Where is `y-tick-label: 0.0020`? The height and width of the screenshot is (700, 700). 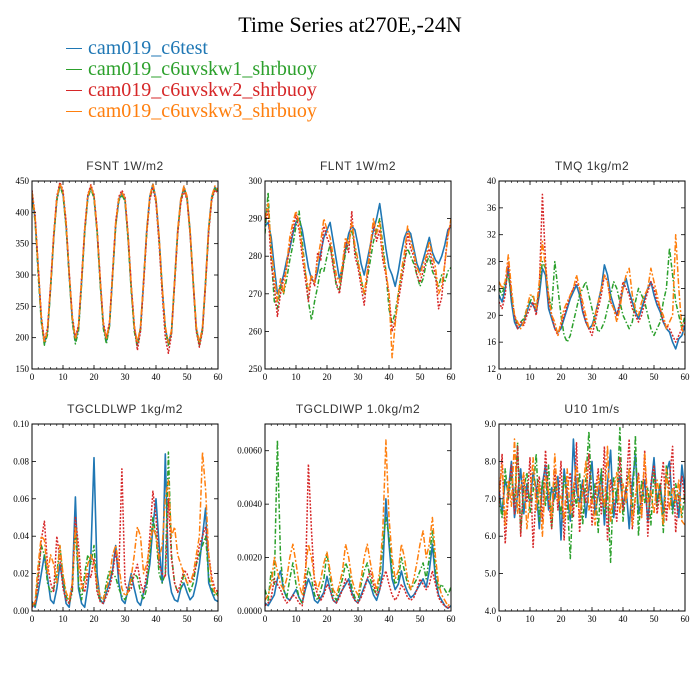
y-tick-label: 0.0020 is located at coordinates (249, 558).